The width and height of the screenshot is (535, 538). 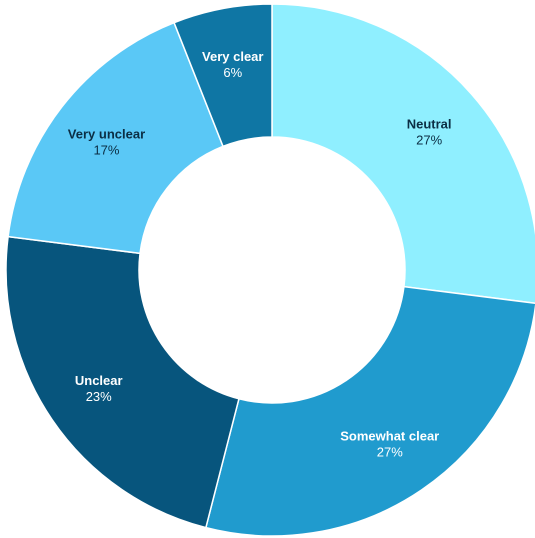 What do you see at coordinates (429, 123) in the screenshot?
I see `slice-label-neutral: Neutral` at bounding box center [429, 123].